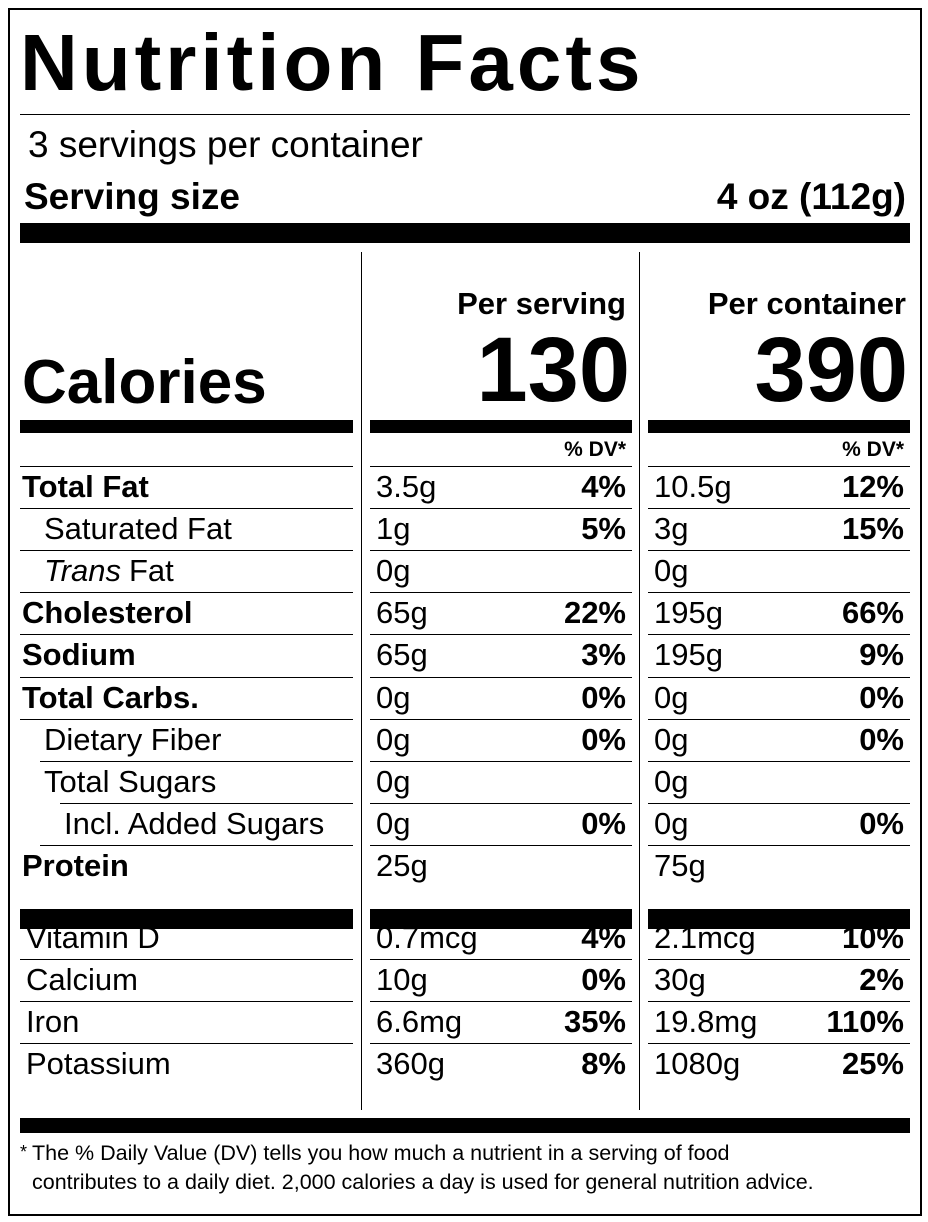  Describe the element at coordinates (872, 1064) in the screenshot. I see `daily-value: 25%` at that location.